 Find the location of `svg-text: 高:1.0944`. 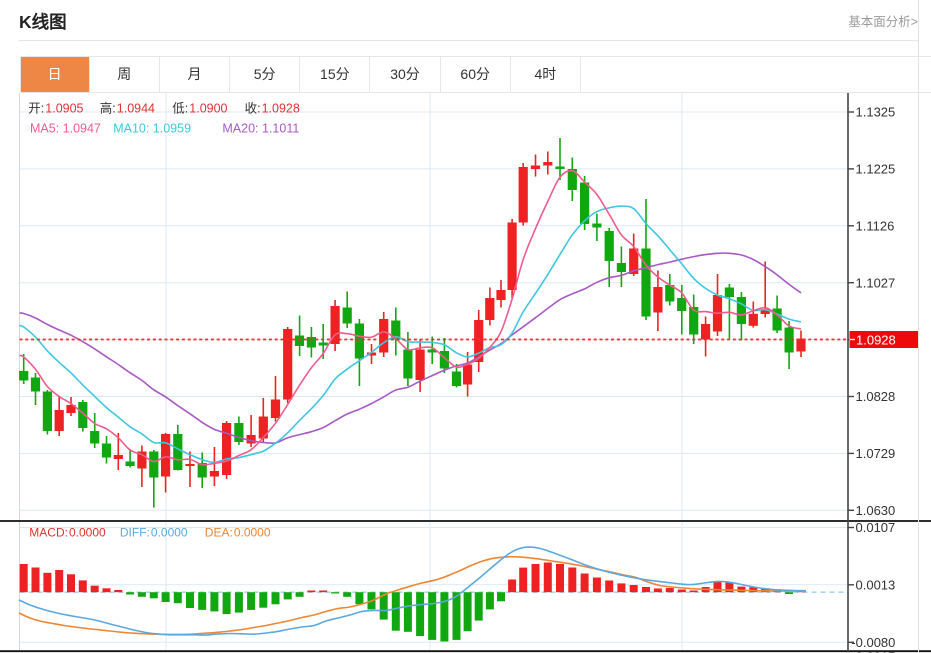

svg-text: 高:1.0944 is located at coordinates (127, 108).